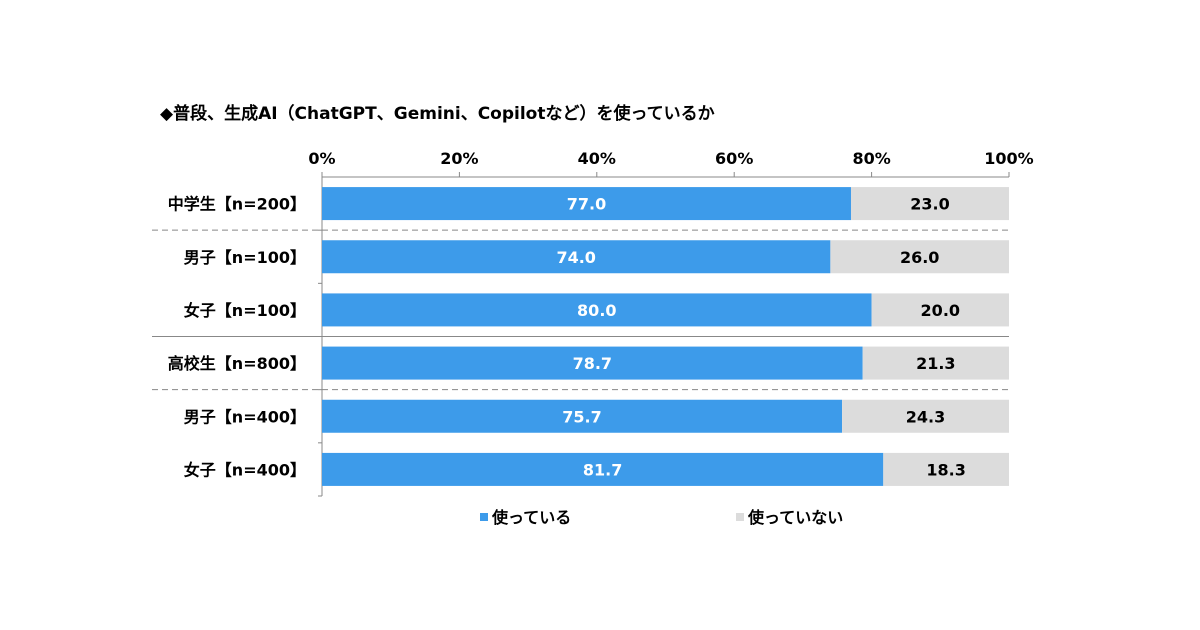 This screenshot has height=630, width=1200. Describe the element at coordinates (245, 257) in the screenshot. I see `category-label: 男子【n=100】` at that location.